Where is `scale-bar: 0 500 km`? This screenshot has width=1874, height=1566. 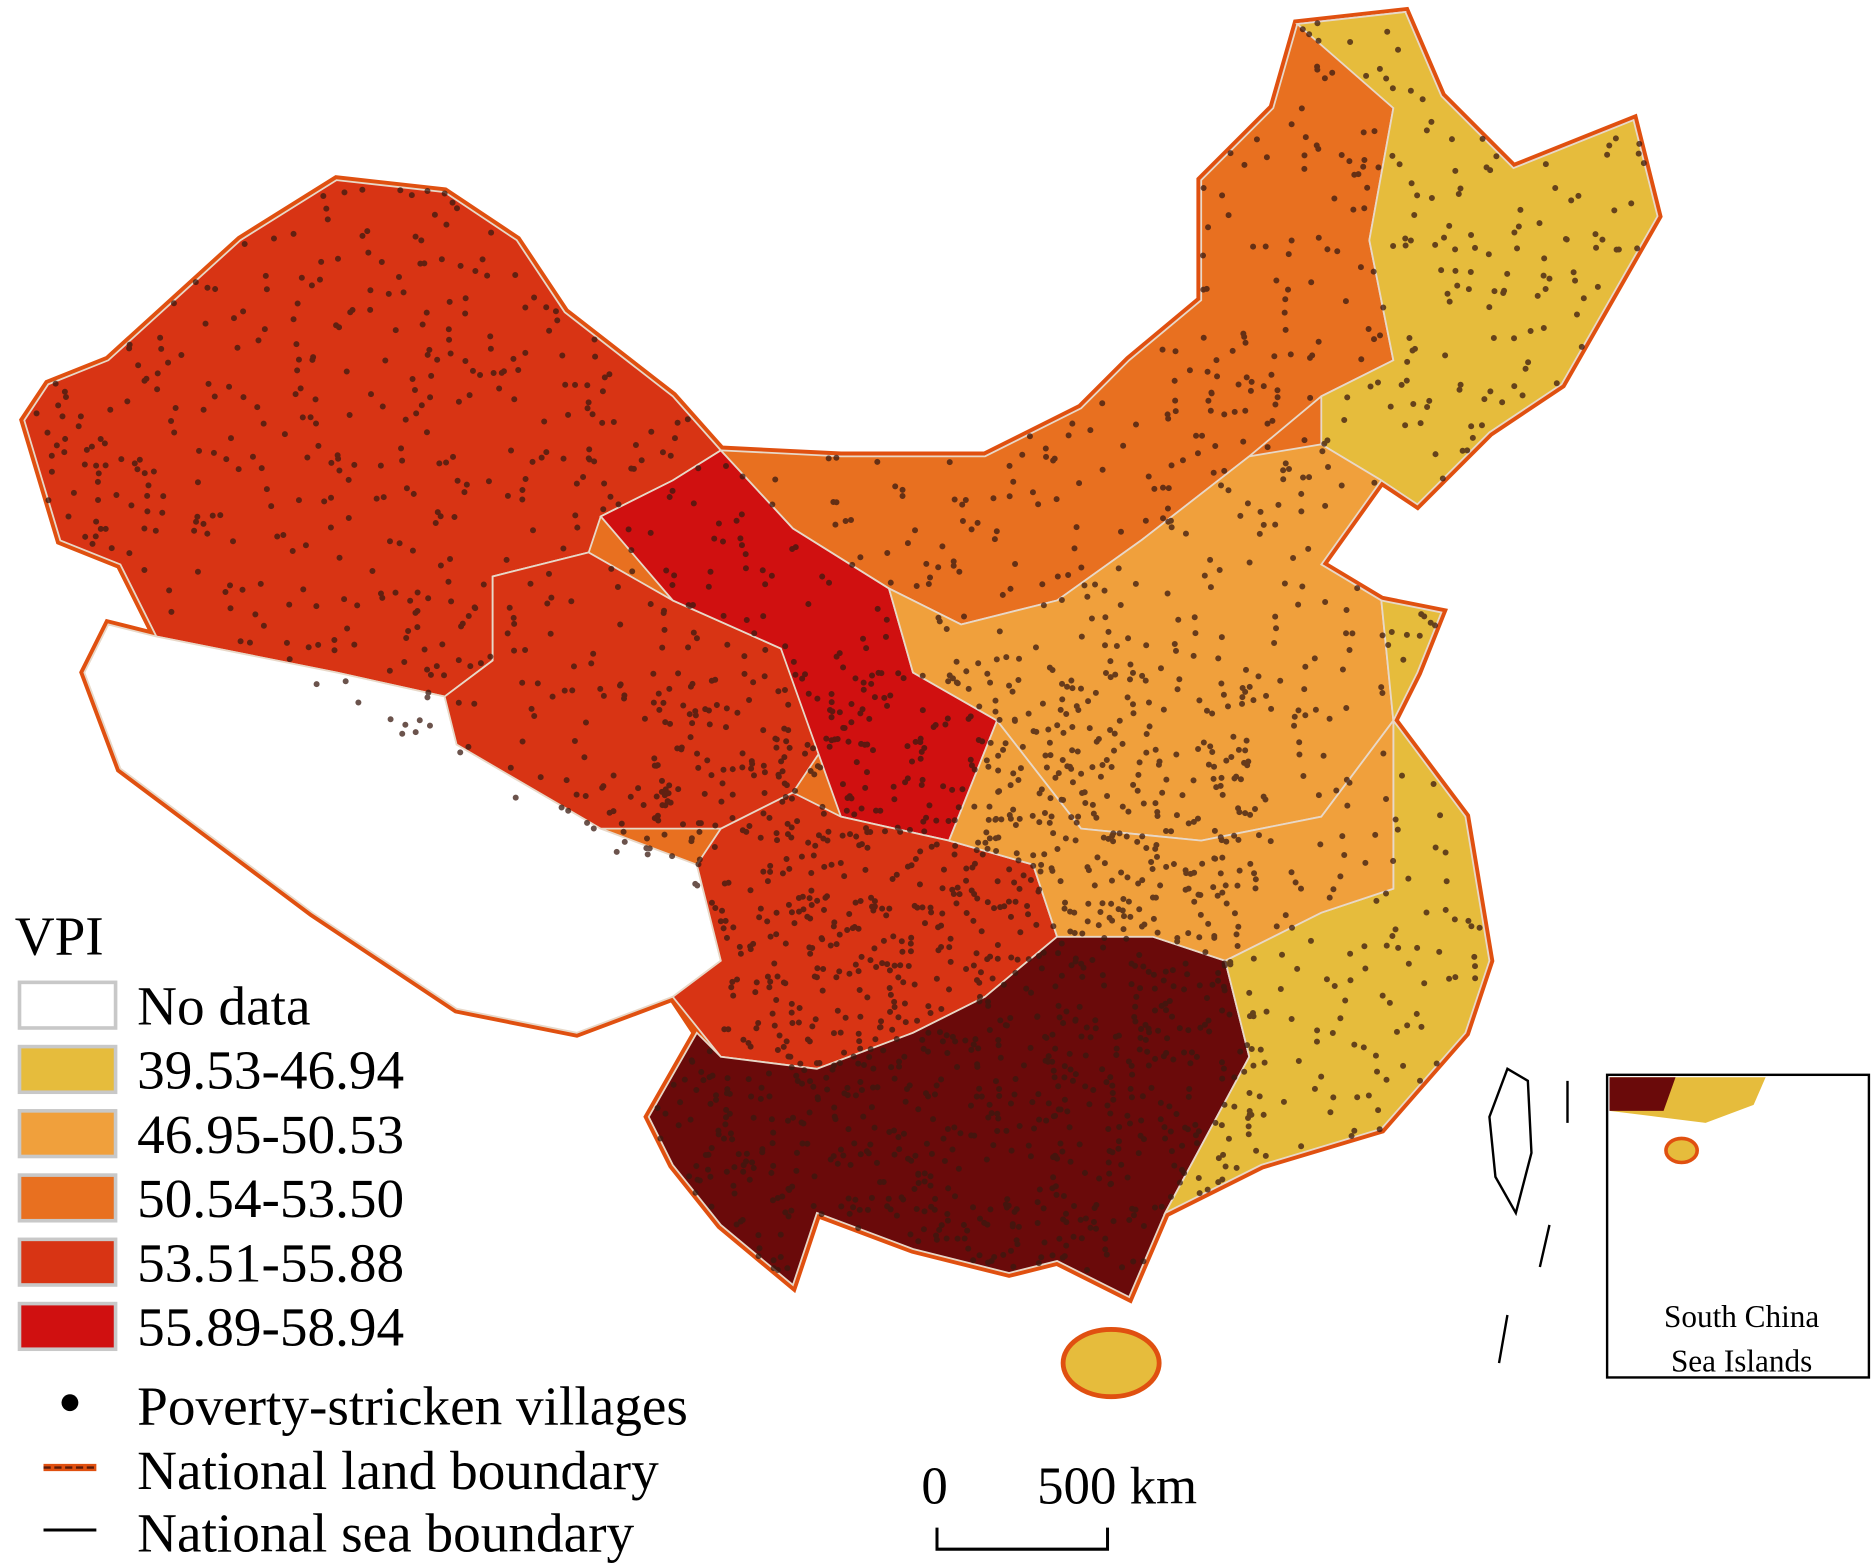
scale-bar: 0 500 km is located at coordinates (1059, 1504).